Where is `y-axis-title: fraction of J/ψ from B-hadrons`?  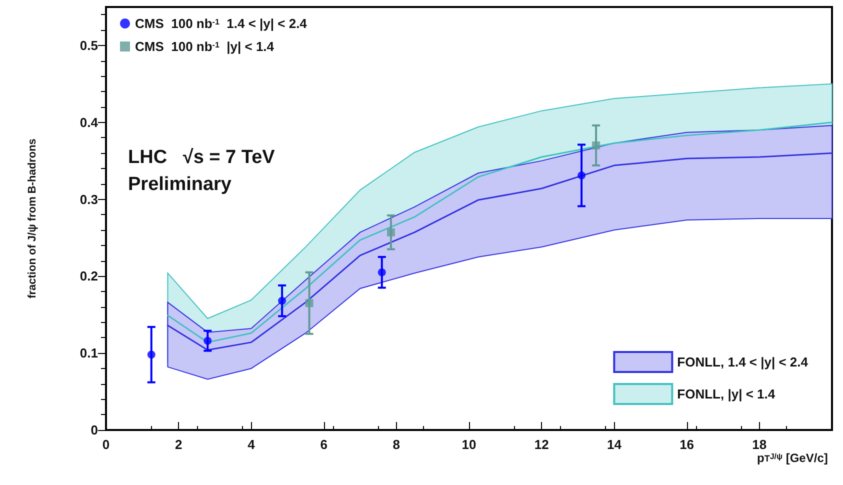 y-axis-title: fraction of J/ψ from B-hadrons is located at coordinates (32, 218).